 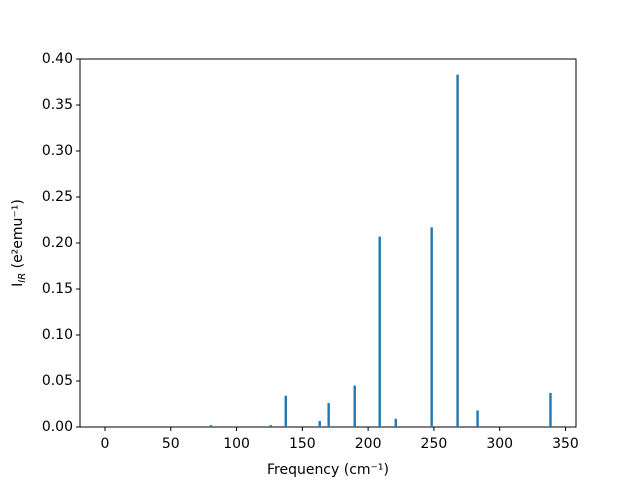 What do you see at coordinates (57, 197) in the screenshot?
I see `y-tick-label: 0.25` at bounding box center [57, 197].